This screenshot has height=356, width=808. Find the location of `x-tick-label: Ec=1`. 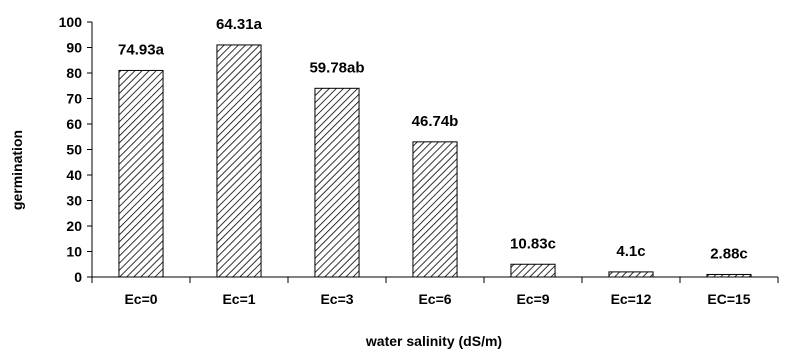

x-tick-label: Ec=1 is located at coordinates (238, 299).